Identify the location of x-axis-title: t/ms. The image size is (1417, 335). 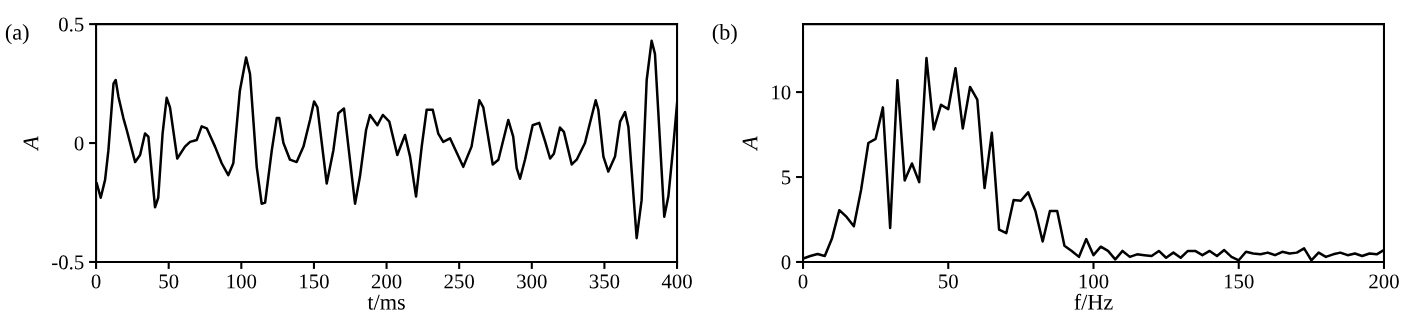
(386, 302).